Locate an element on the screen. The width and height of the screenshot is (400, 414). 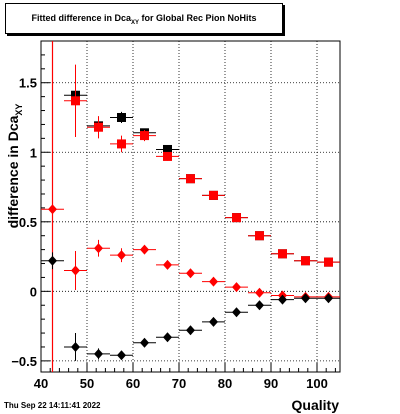
y-tick-label: 1.5 is located at coordinates (28, 83).